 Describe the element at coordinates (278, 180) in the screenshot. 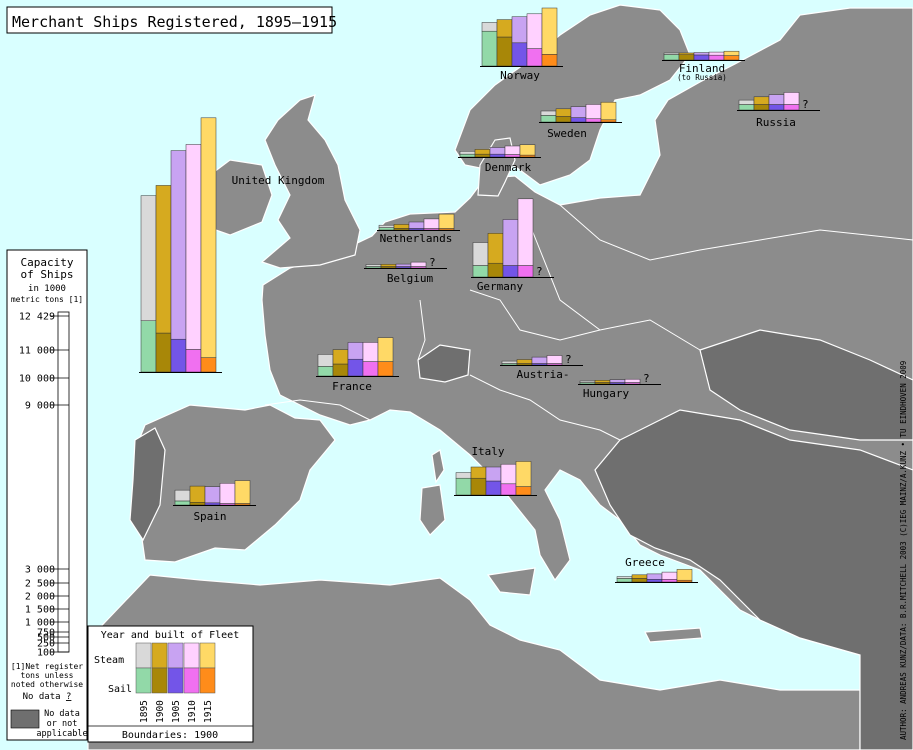

I see `country-label: United Kingdom` at that location.